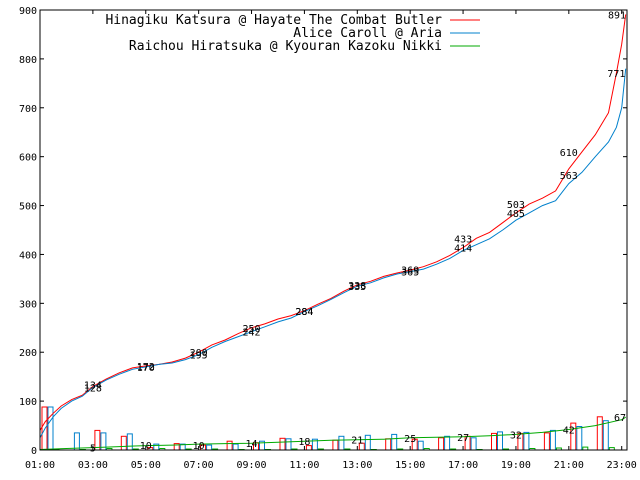 The width and height of the screenshot is (640, 480). What do you see at coordinates (616, 74) in the screenshot?
I see `data-label: 771` at bounding box center [616, 74].